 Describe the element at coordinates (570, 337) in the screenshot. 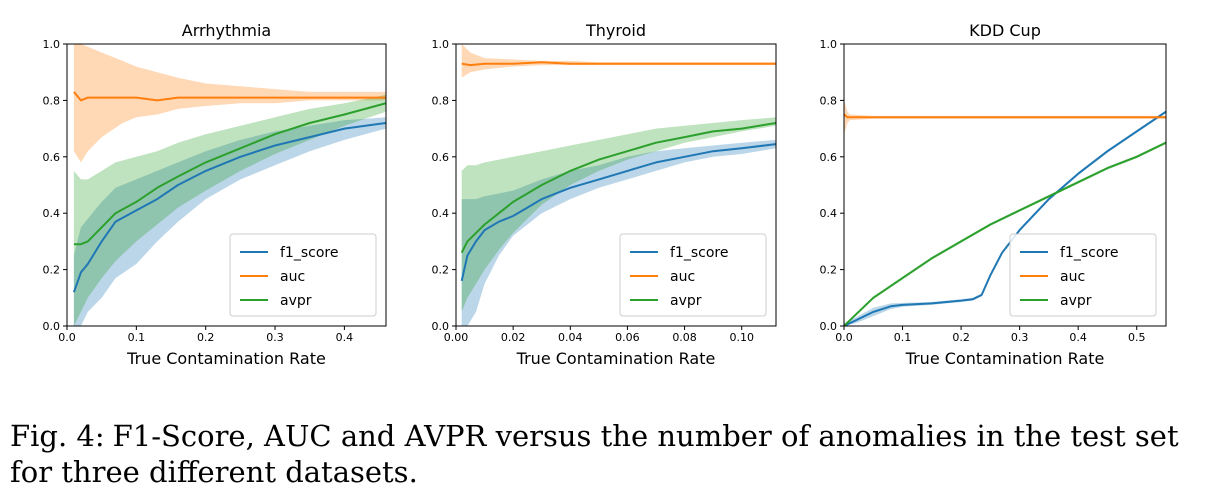

I see `x-tick-label: 0.04` at that location.